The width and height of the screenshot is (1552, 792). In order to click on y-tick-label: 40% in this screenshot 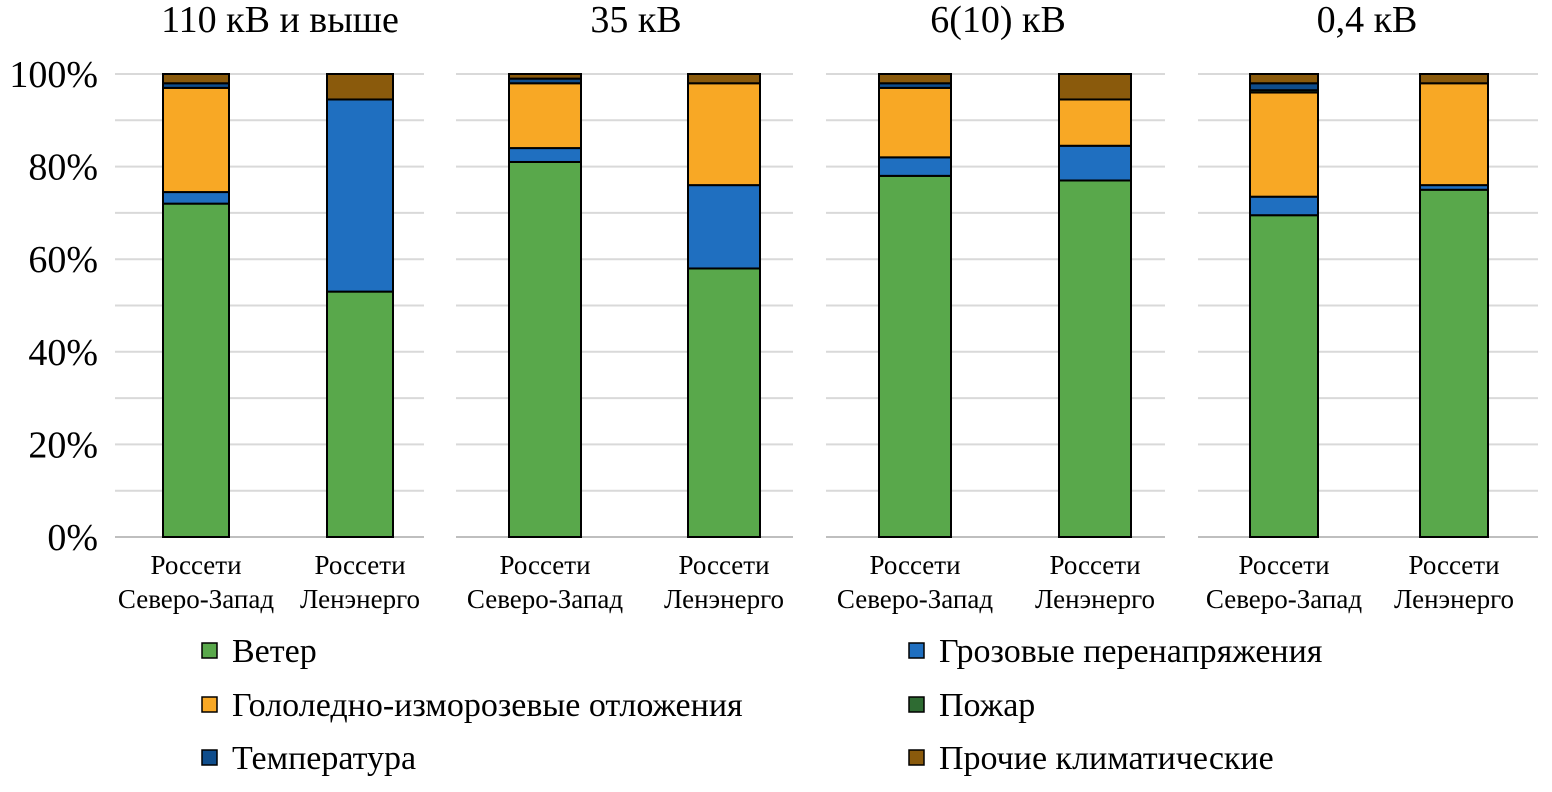, I will do `click(63, 353)`.